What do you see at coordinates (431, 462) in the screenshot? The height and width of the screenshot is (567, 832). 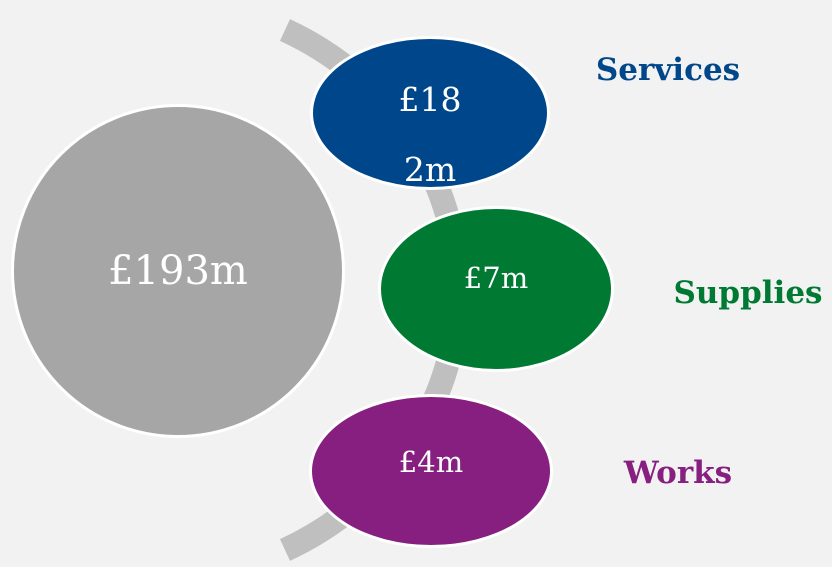 I see `works-value: £4m` at bounding box center [431, 462].